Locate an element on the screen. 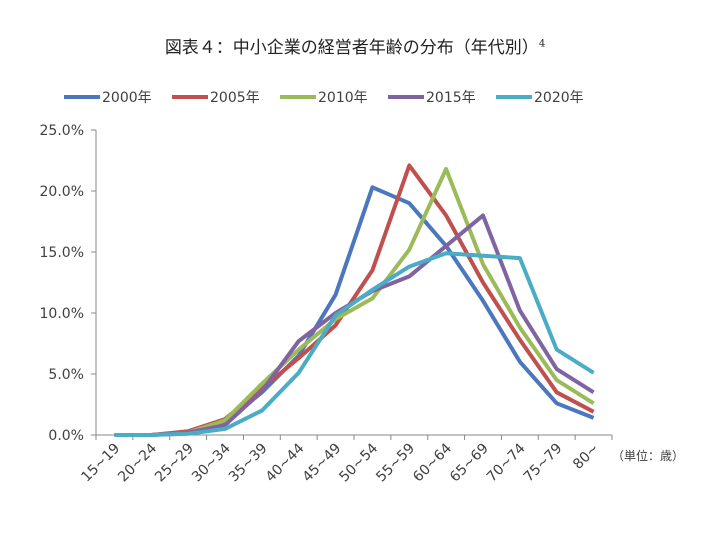 The width and height of the screenshot is (710, 536). x-tick-label: 50~54 is located at coordinates (358, 462).